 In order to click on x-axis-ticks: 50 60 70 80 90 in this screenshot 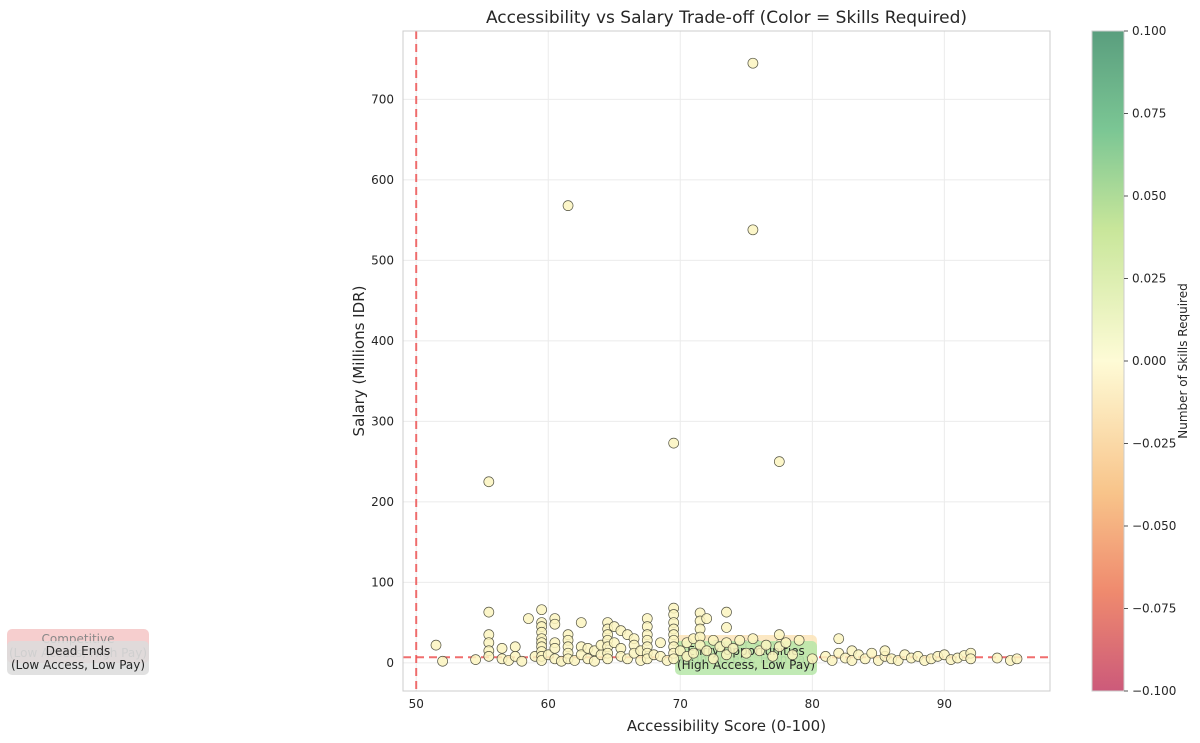, I will do `click(680, 704)`.